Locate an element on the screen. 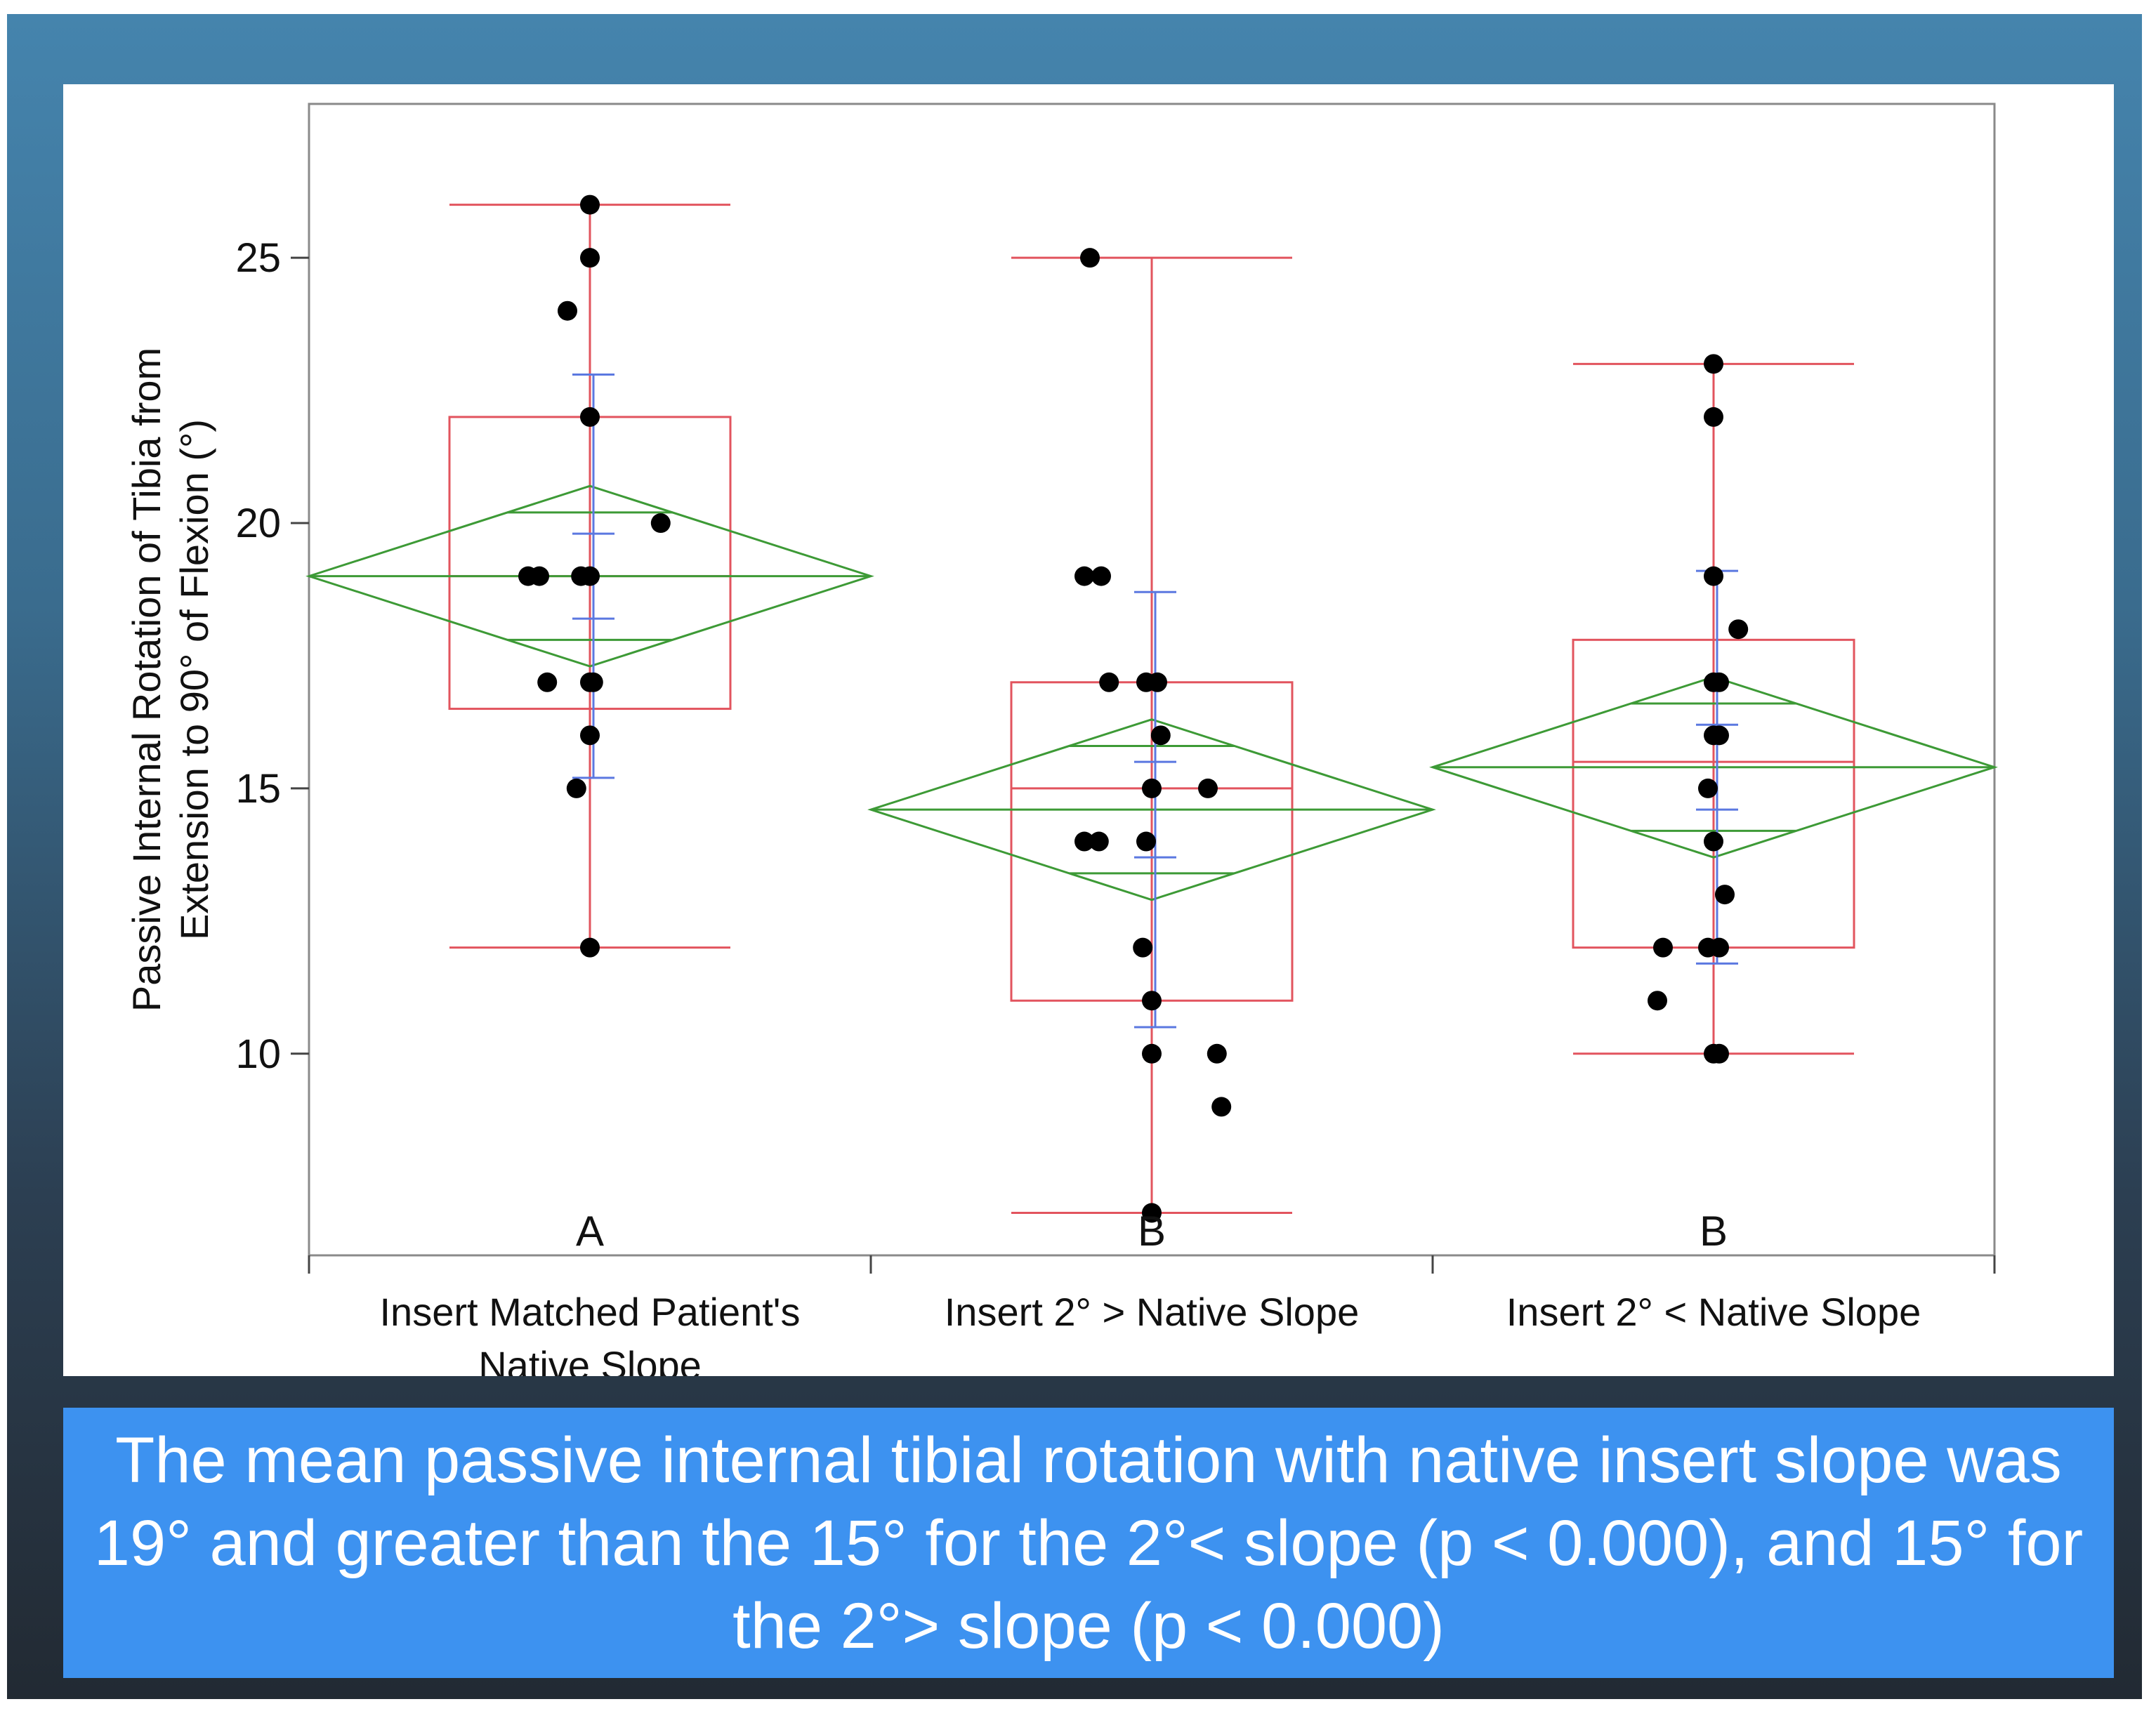  significance-letter: A is located at coordinates (590, 1231).